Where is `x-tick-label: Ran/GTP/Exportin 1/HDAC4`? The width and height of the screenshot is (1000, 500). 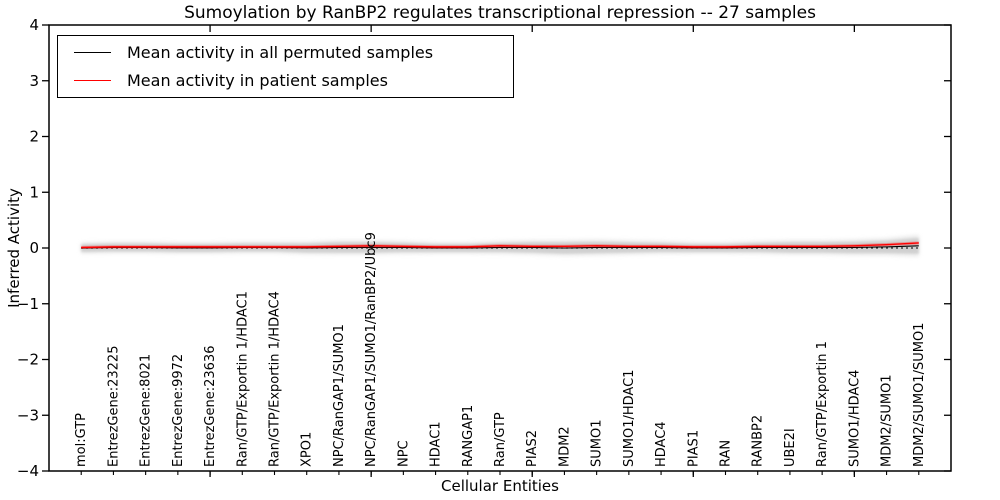
x-tick-label: Ran/GTP/Exportin 1/HDAC4 is located at coordinates (275, 379).